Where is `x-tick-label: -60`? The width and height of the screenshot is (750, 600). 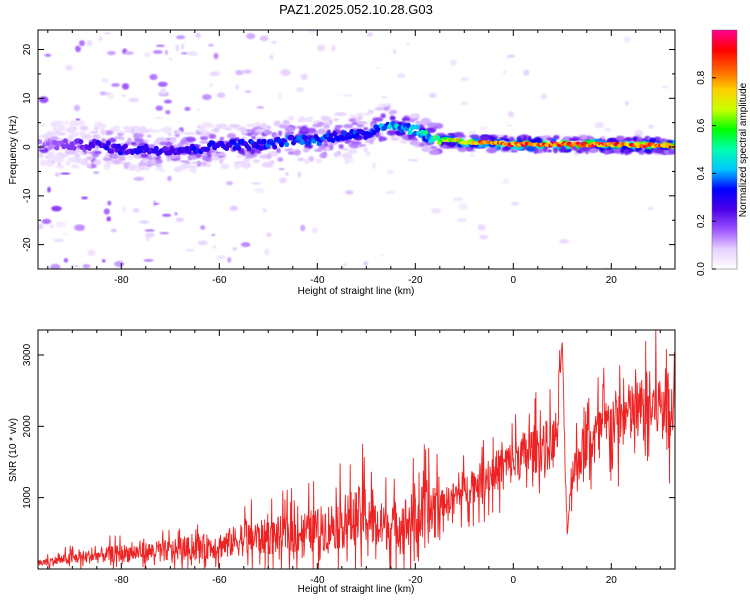
x-tick-label: -60 is located at coordinates (219, 280).